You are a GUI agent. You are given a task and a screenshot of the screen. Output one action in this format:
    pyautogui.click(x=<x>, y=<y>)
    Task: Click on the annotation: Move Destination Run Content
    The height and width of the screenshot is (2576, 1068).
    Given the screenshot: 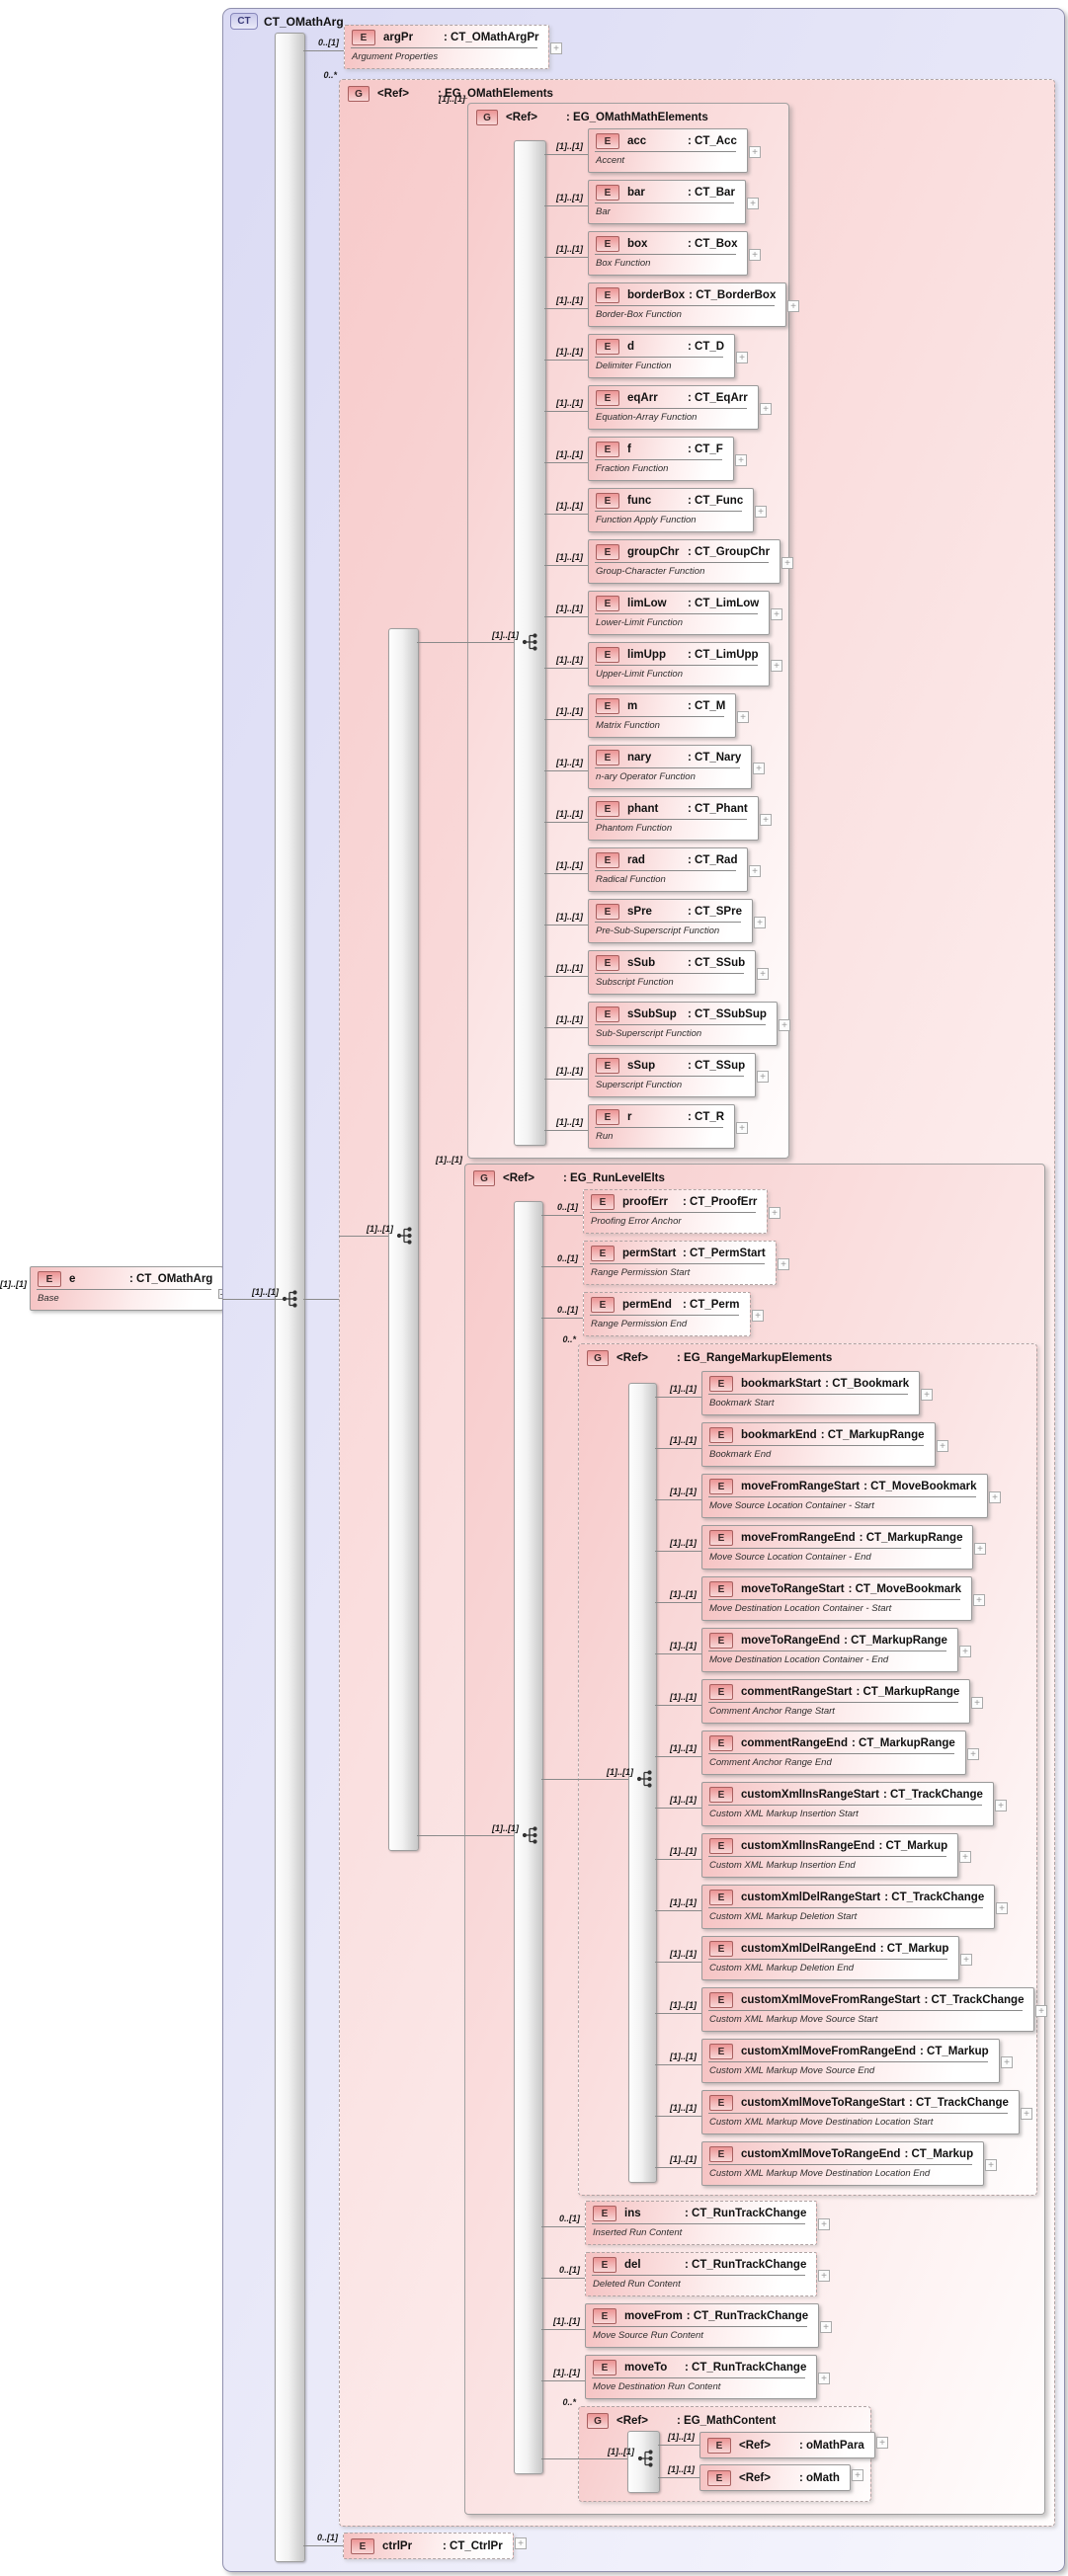 What is the action you would take?
    pyautogui.click(x=657, y=2386)
    